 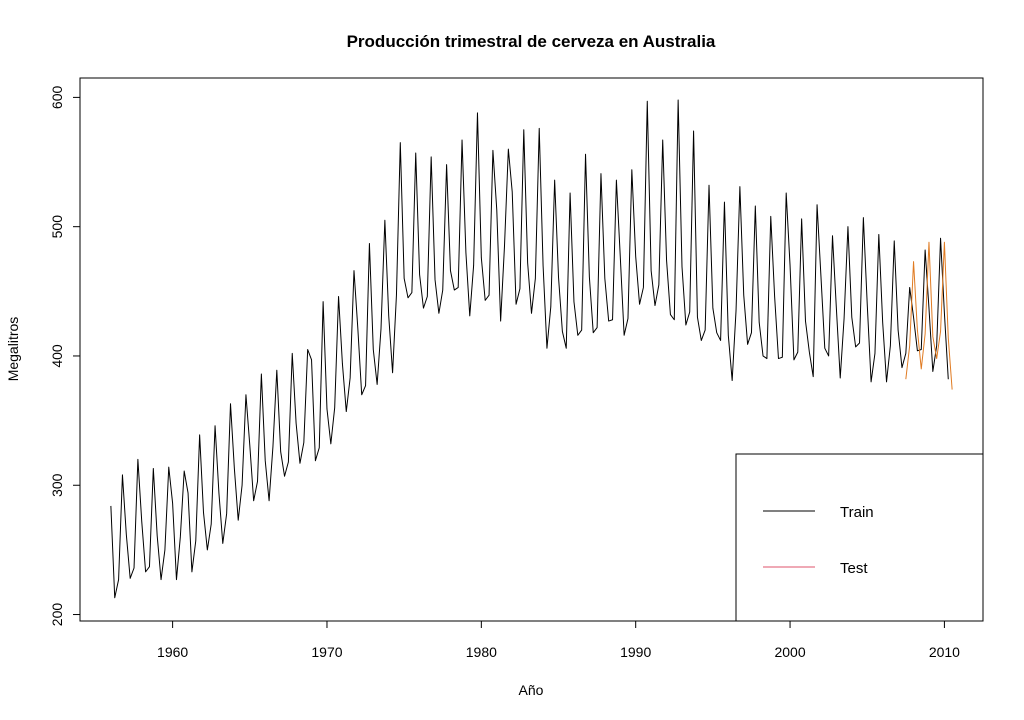 I want to click on x-tick-label: 2010, so click(x=944, y=652).